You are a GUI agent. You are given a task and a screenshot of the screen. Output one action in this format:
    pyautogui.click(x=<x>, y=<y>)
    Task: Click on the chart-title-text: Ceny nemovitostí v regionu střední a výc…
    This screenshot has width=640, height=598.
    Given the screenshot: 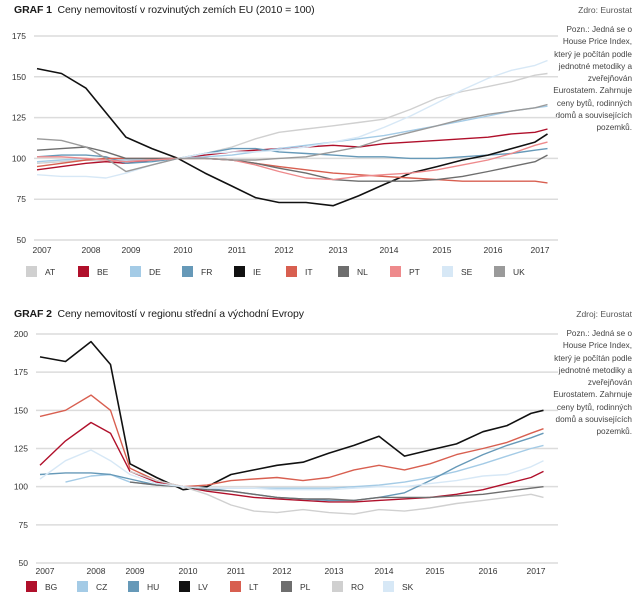 What is the action you would take?
    pyautogui.click(x=180, y=314)
    